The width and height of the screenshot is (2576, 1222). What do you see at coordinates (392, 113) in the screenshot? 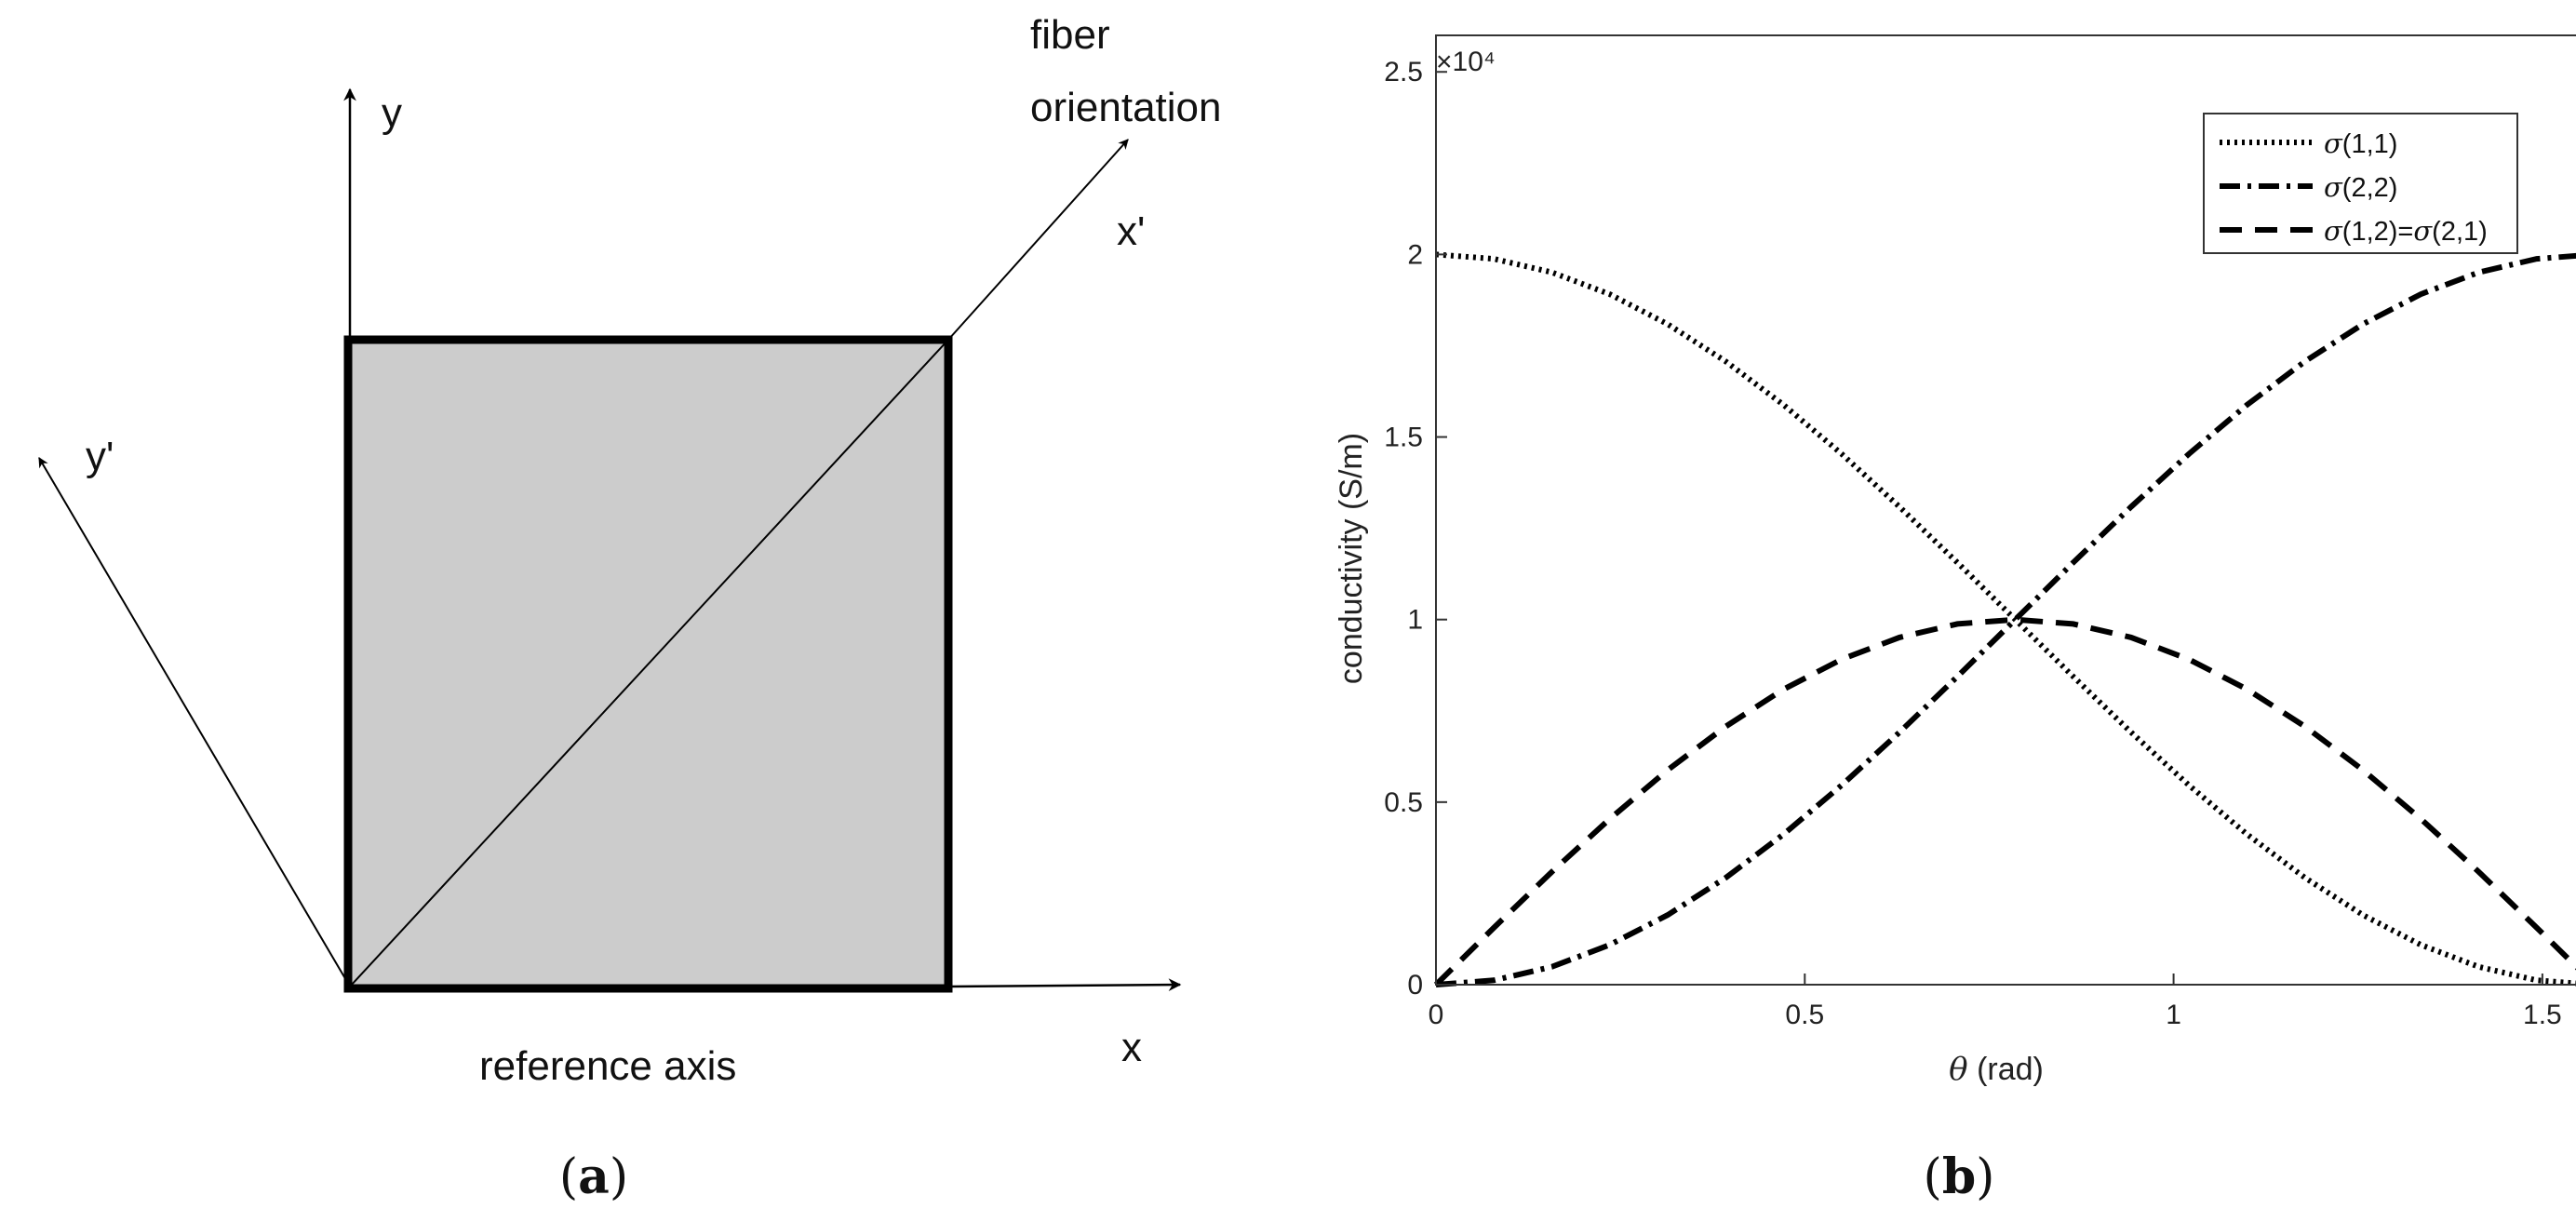
I see `label-y: y` at bounding box center [392, 113].